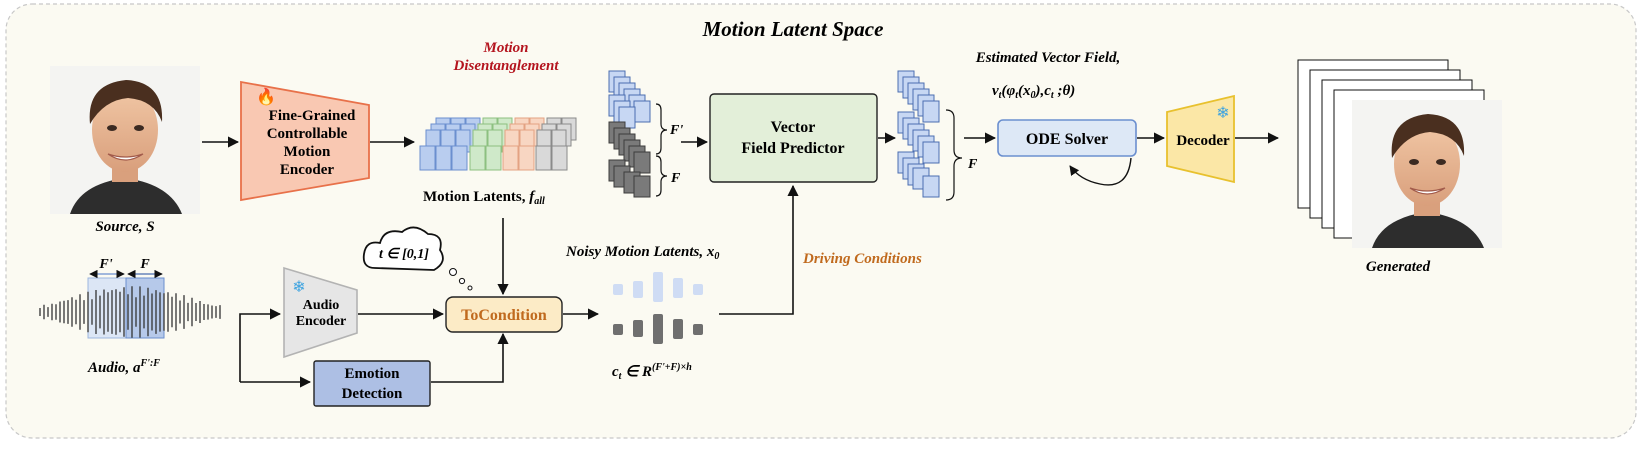 This screenshot has width=1643, height=449. What do you see at coordinates (1048, 58) in the screenshot?
I see `estimated-title: Estimated Vector Field,` at bounding box center [1048, 58].